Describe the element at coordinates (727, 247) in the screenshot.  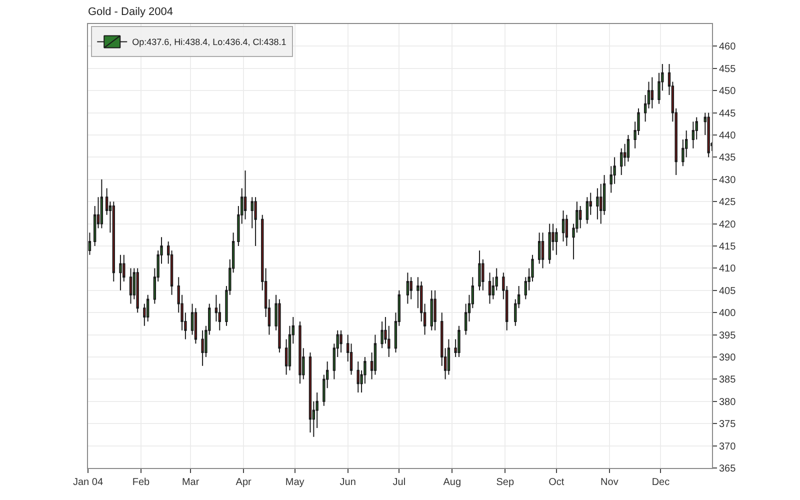
I see `y-tick-label: 415` at that location.